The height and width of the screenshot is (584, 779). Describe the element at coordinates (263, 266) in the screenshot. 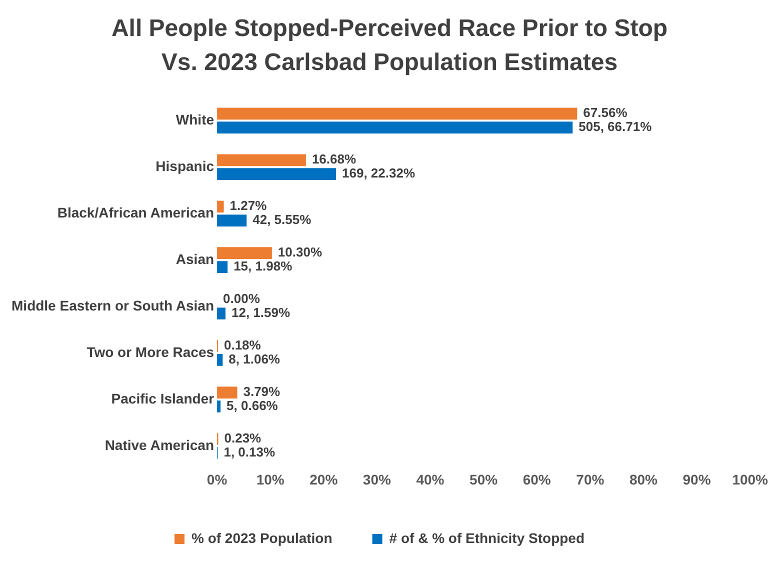

I see `data-label: 15, 1.98%` at that location.